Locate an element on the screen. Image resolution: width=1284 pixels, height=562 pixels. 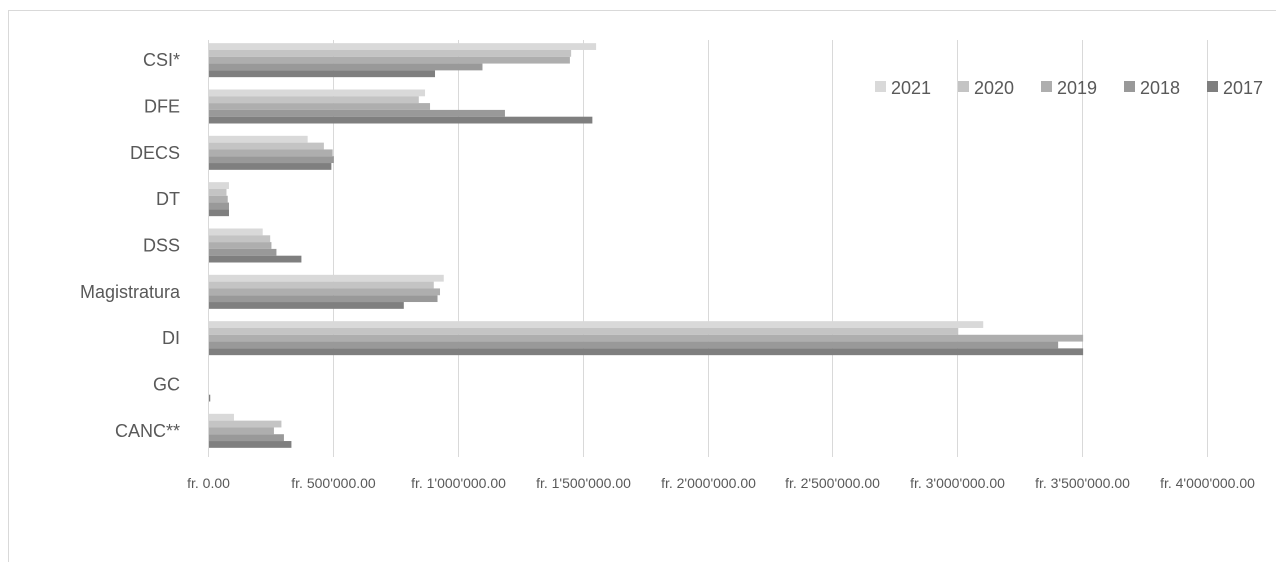
legend-label: 2018 is located at coordinates (1160, 88).